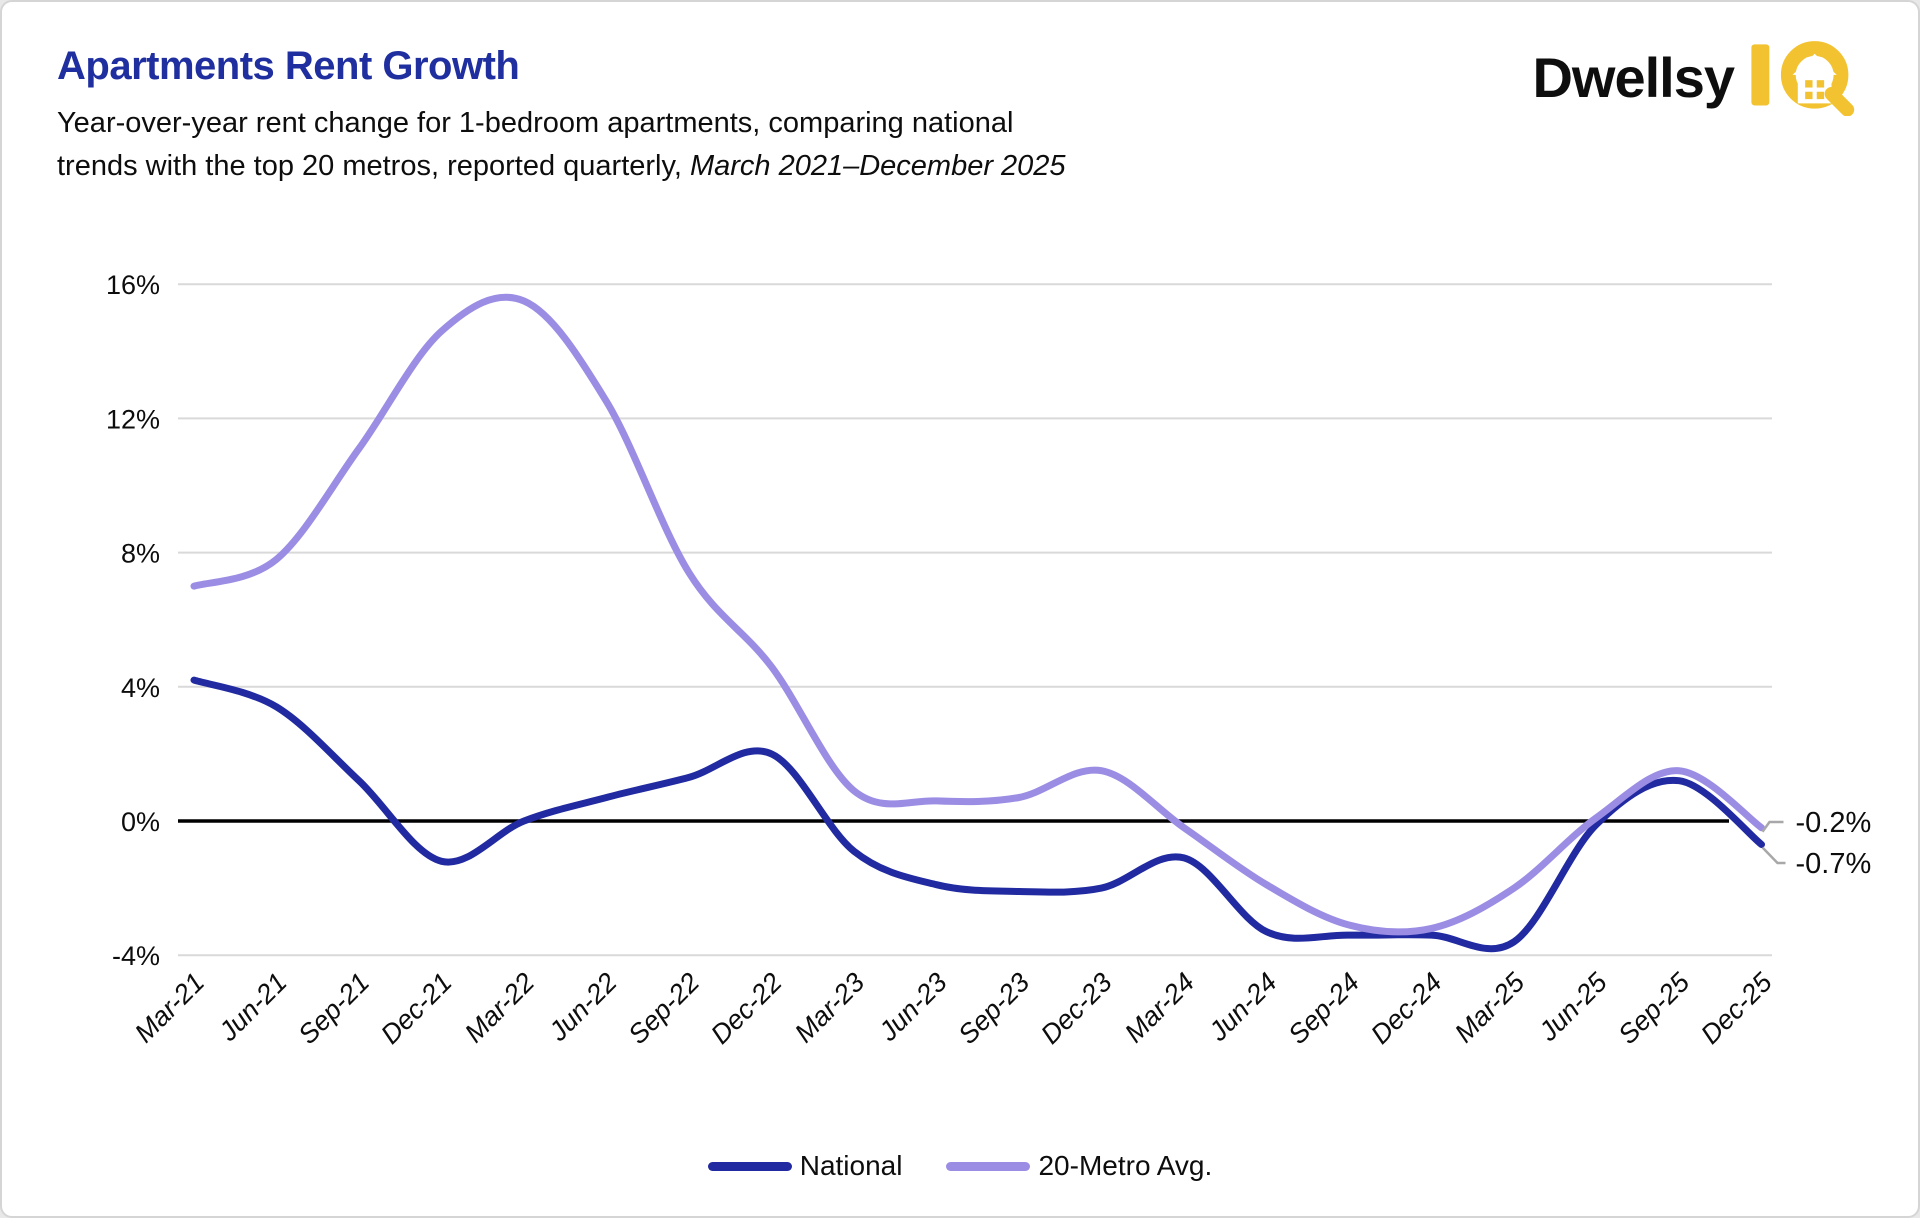 This screenshot has height=1218, width=1920. What do you see at coordinates (582, 1007) in the screenshot?
I see `x-axis-tick-label: Jun-22` at bounding box center [582, 1007].